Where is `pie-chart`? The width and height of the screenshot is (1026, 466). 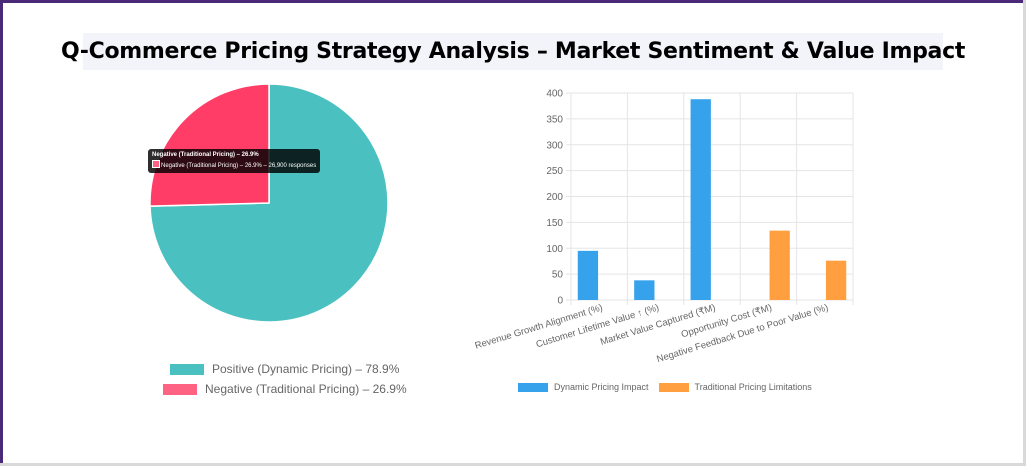 pie-chart is located at coordinates (270, 205).